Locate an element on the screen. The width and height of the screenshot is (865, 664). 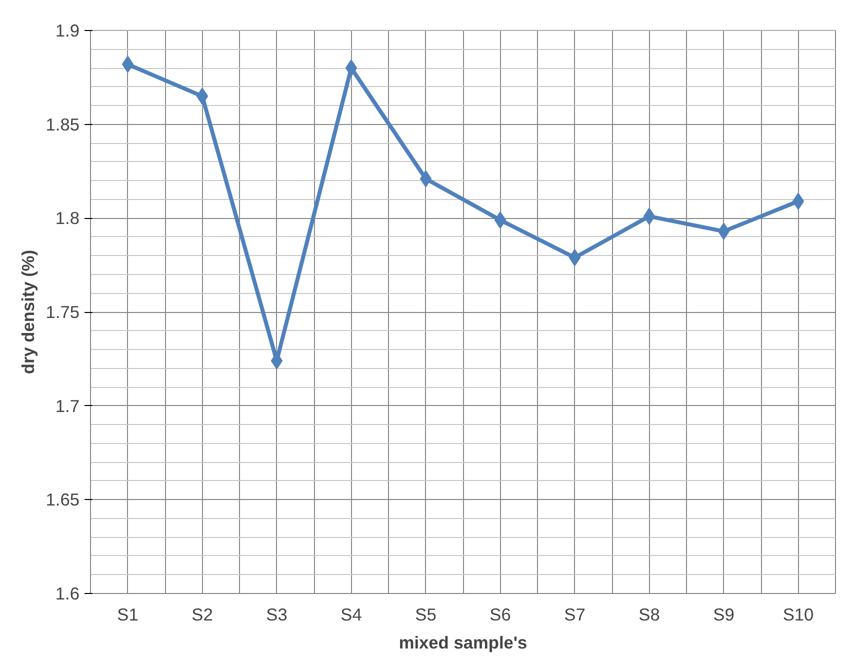
x-tick-label: S10 is located at coordinates (798, 614).